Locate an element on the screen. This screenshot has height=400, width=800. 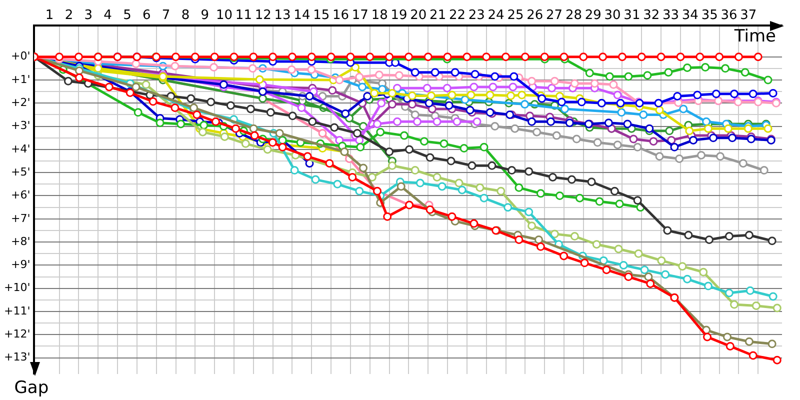
x-tick-label: 10 is located at coordinates (224, 16).